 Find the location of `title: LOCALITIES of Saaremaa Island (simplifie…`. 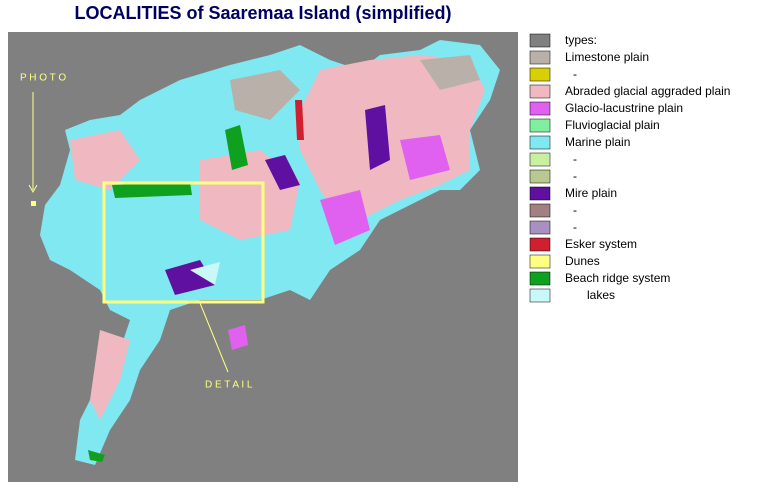

title: LOCALITIES of Saaremaa Island (simplifie… is located at coordinates (262, 13).